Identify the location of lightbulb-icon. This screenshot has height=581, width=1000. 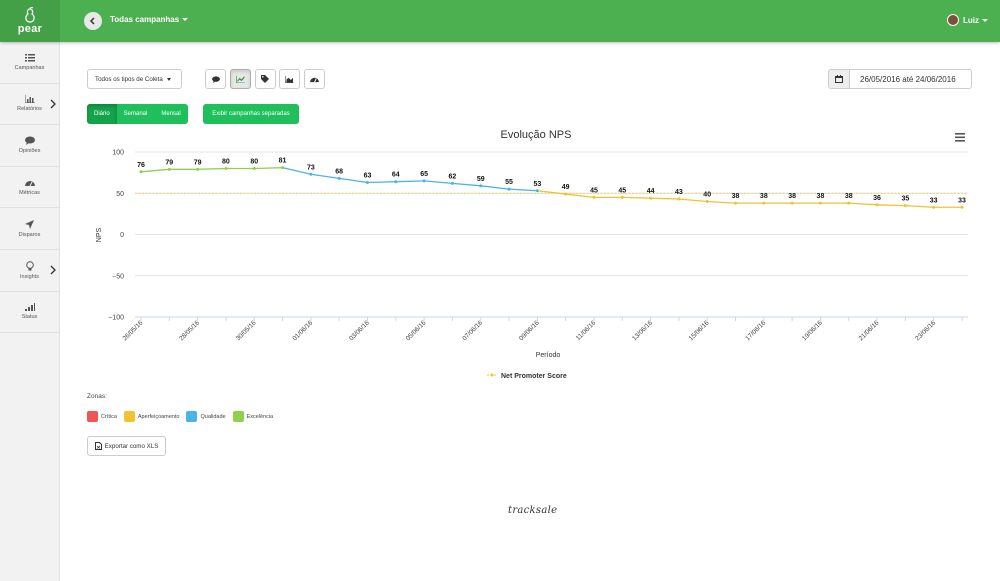
(29, 265).